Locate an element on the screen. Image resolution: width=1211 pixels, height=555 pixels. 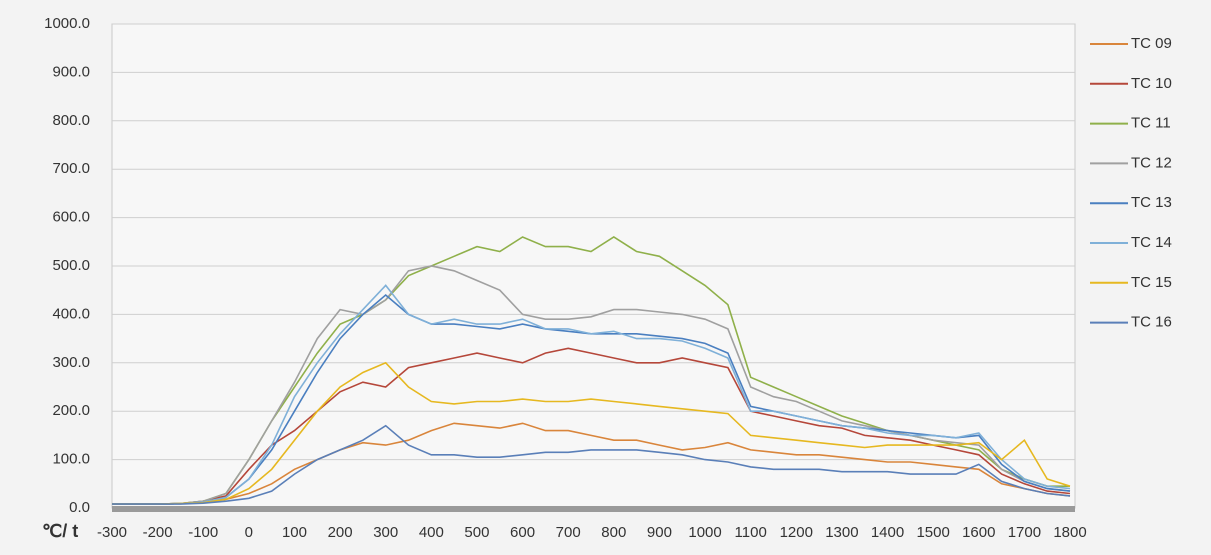
y-tick-label: 800.0 is located at coordinates (71, 120).